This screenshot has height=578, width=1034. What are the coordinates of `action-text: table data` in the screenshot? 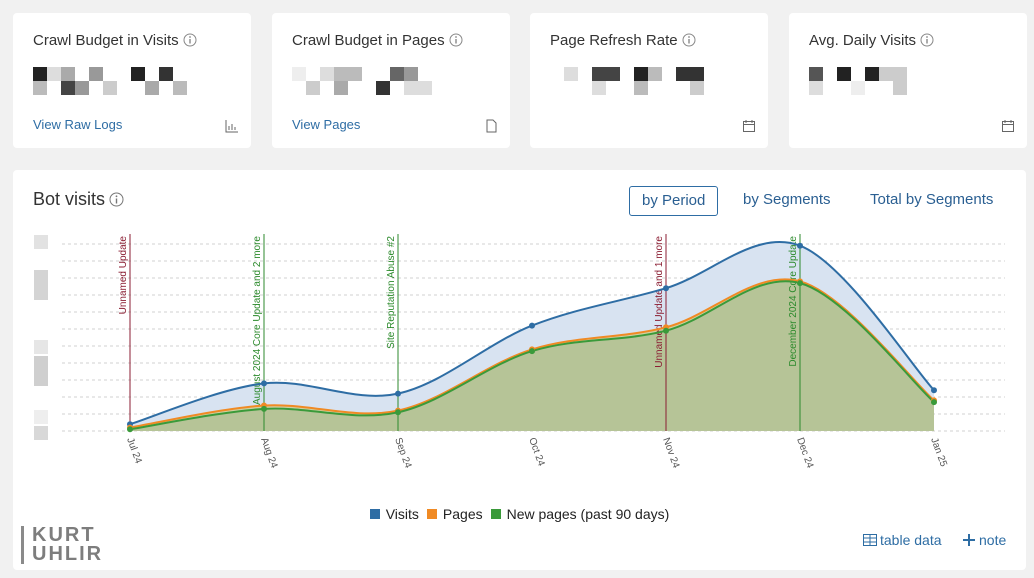 It's located at (911, 540).